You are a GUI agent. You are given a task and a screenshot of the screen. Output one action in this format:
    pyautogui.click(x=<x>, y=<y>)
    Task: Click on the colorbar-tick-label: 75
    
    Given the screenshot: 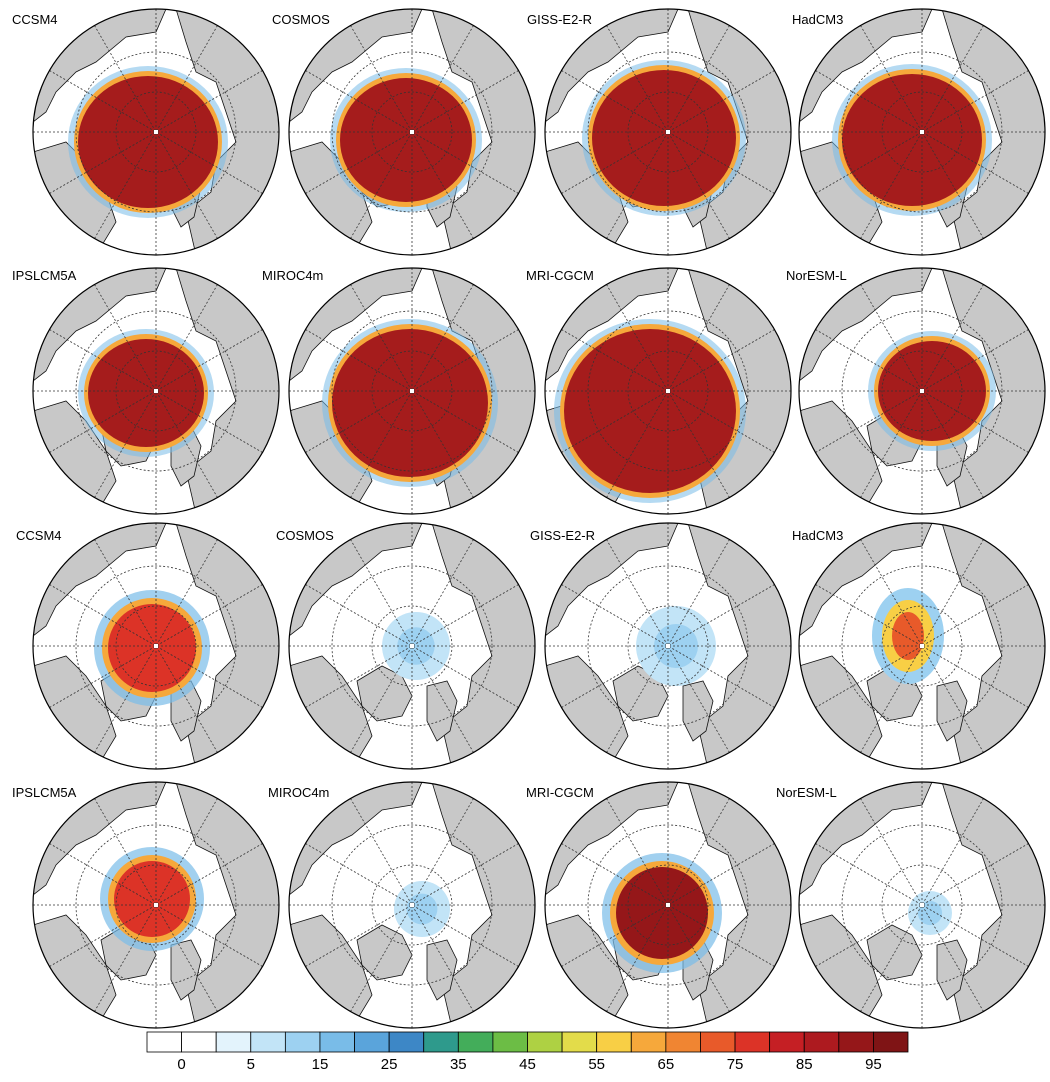 What is the action you would take?
    pyautogui.click(x=735, y=1064)
    